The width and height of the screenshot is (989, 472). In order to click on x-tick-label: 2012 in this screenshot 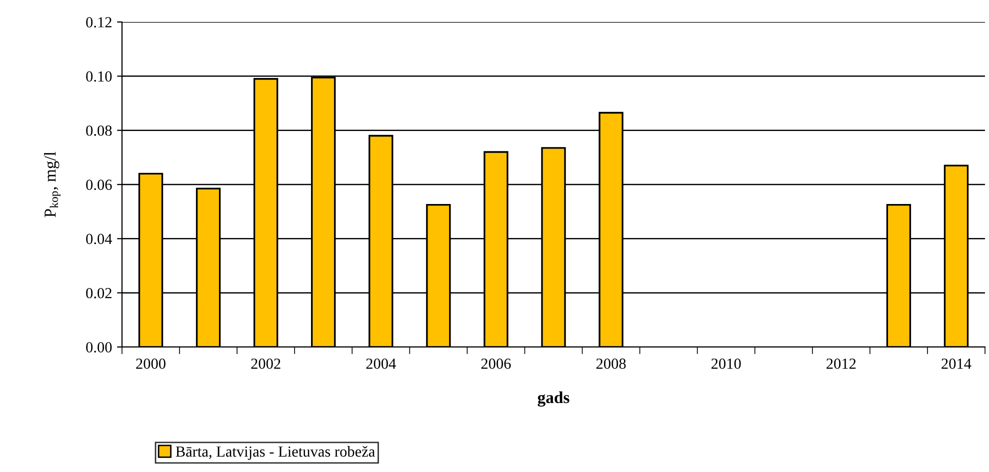, I will do `click(841, 363)`.